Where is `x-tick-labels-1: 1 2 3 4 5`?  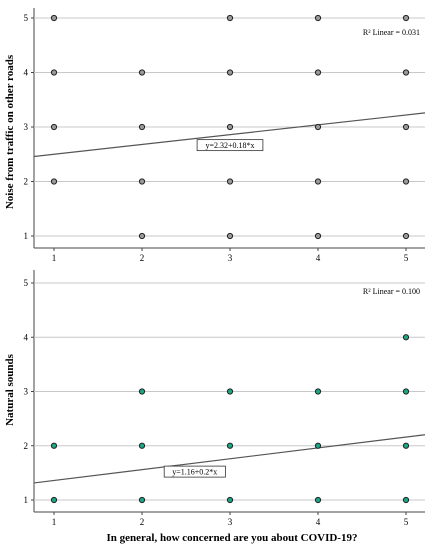 x-tick-labels-1: 1 2 3 4 5 is located at coordinates (230, 255).